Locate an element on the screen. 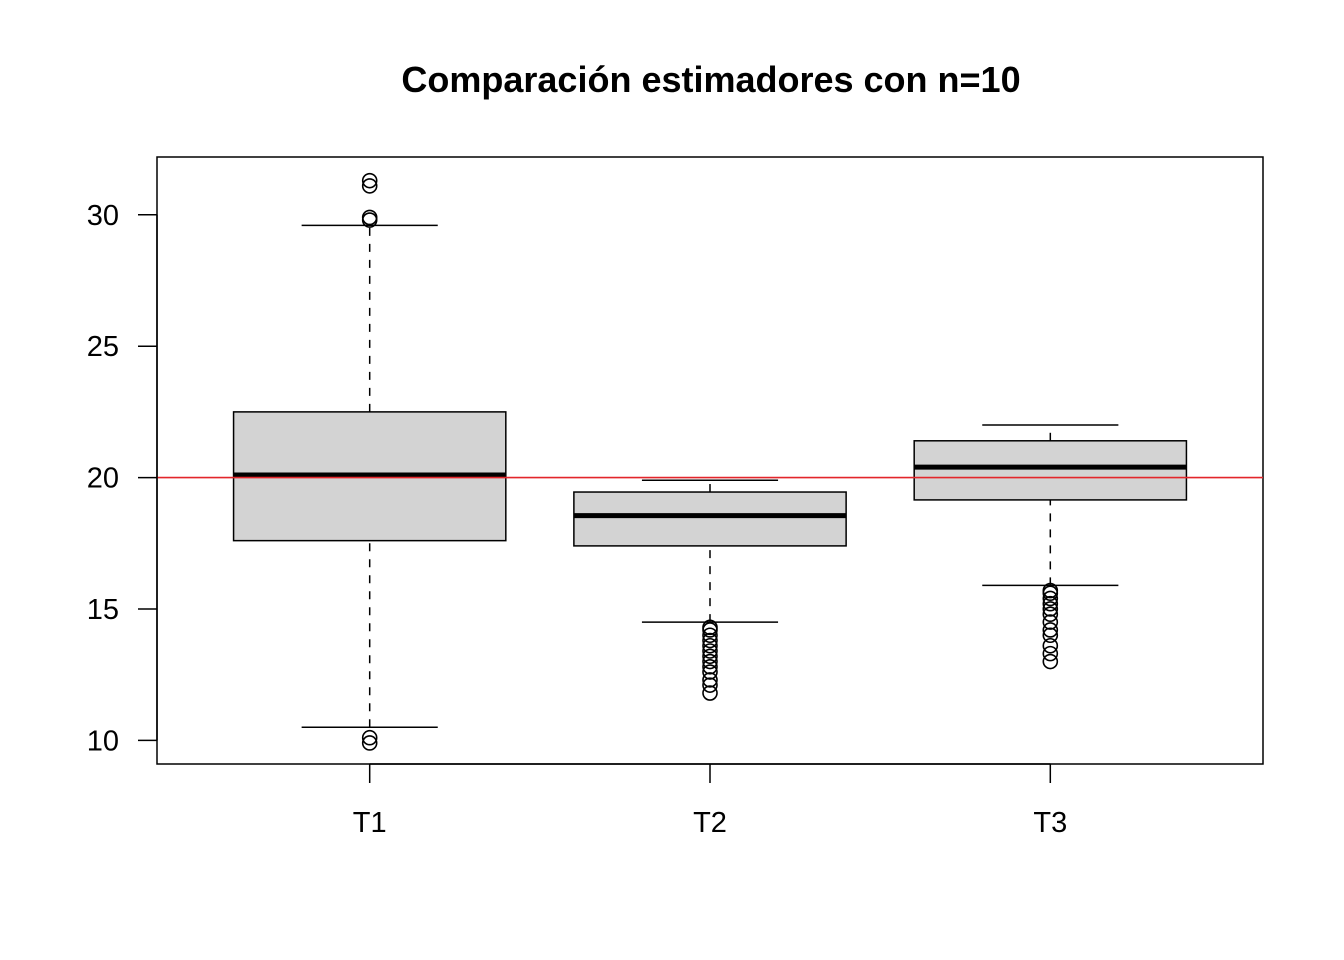 This screenshot has width=1344, height=960. x-tick-label: T3 is located at coordinates (1050, 823).